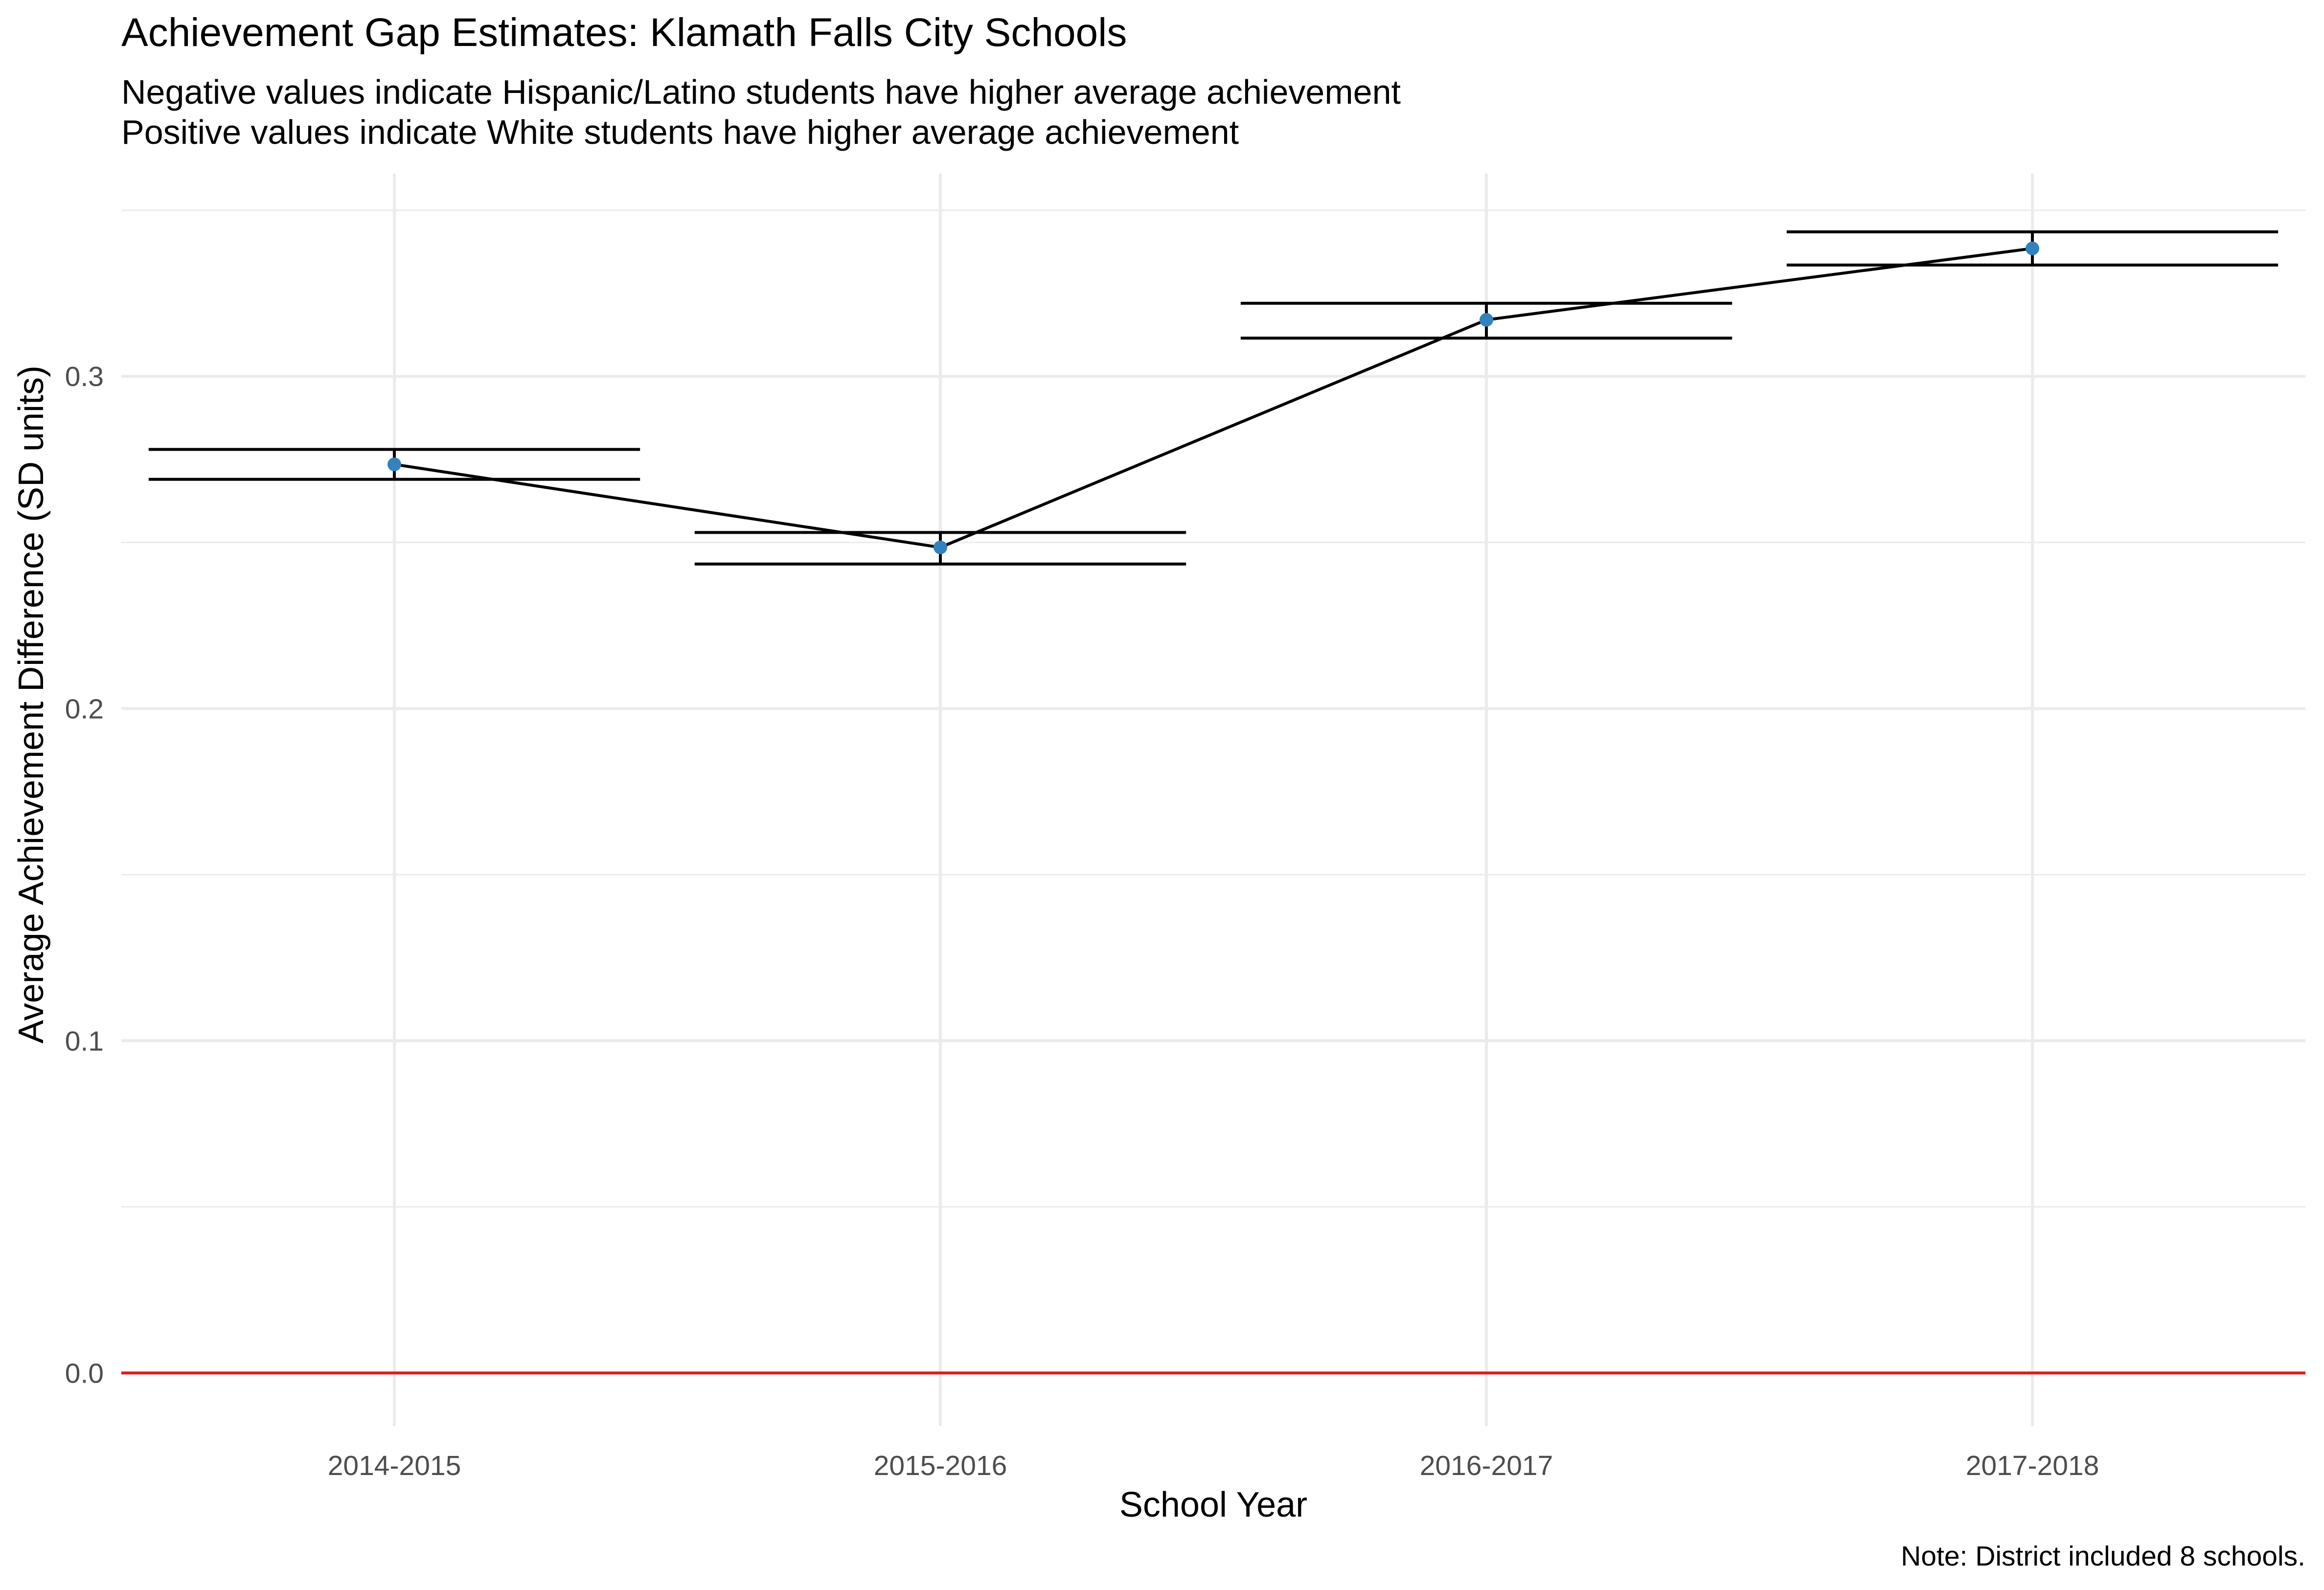 Image resolution: width=2324 pixels, height=1590 pixels. What do you see at coordinates (84, 1041) in the screenshot?
I see `y-tick-label: 0.1` at bounding box center [84, 1041].